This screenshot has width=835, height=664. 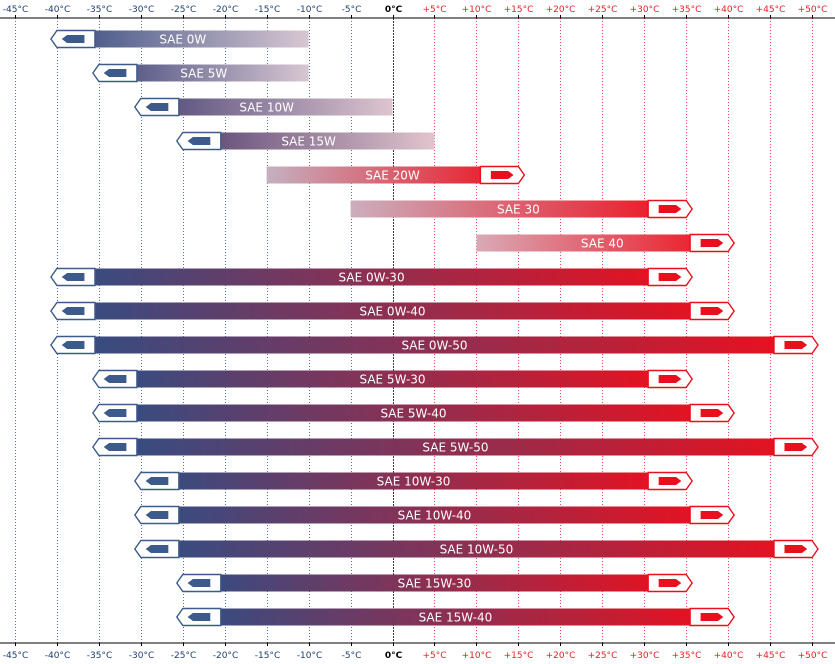 What do you see at coordinates (687, 10) in the screenshot?
I see `tick-label-top: +35°C` at bounding box center [687, 10].